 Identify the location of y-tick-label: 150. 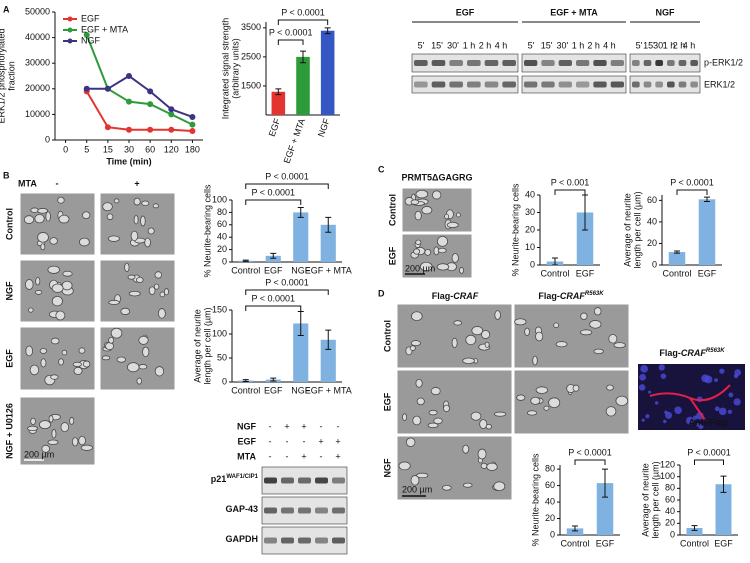
(219, 309).